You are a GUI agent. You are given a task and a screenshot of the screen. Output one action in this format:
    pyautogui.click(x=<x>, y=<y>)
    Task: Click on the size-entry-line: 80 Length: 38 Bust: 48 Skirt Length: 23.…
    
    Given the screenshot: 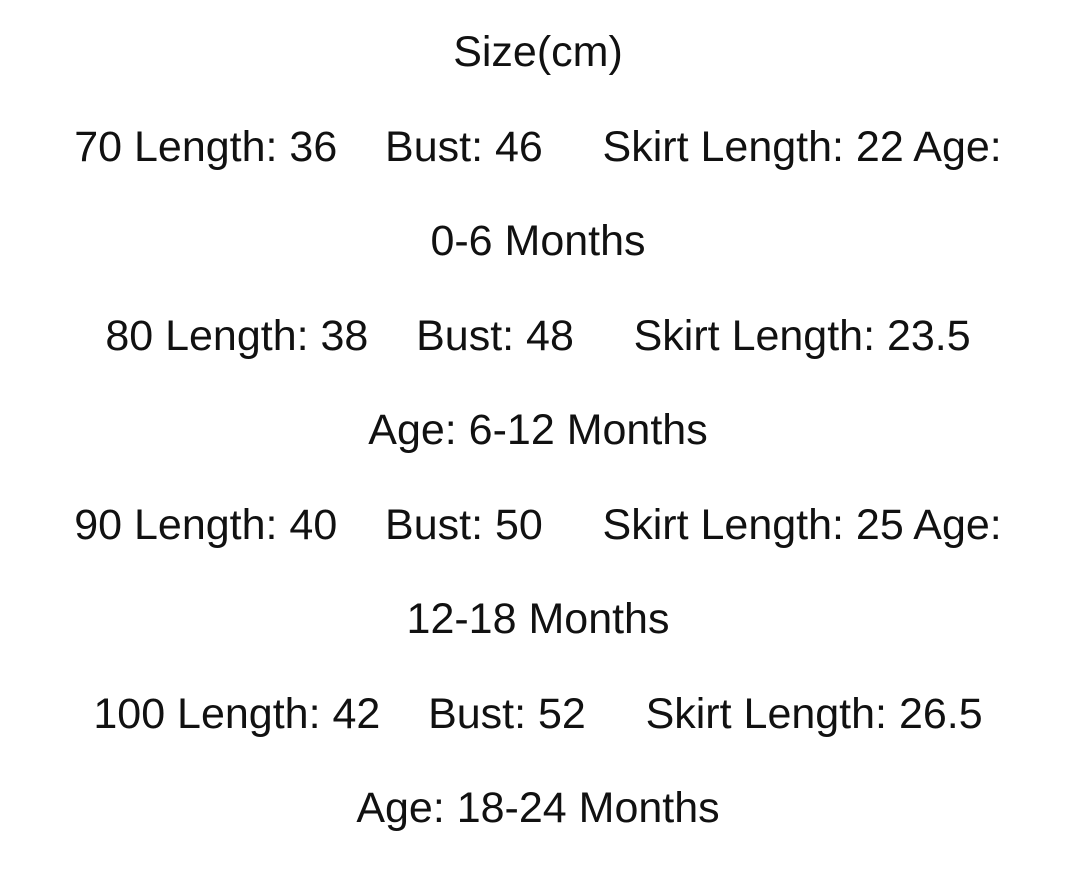 What is the action you would take?
    pyautogui.click(x=538, y=335)
    